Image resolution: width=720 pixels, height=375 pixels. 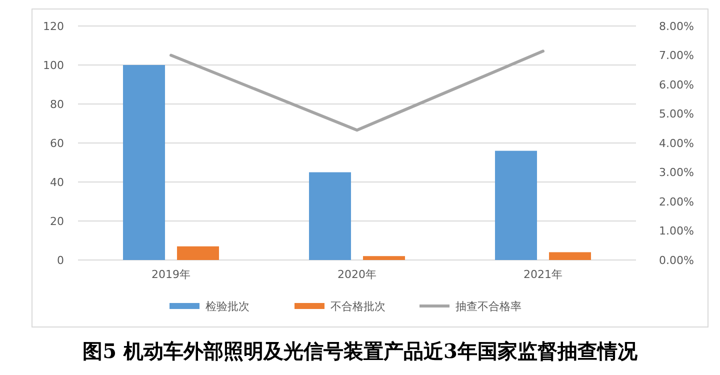 I want to click on y2-tick-label: 0.00%, so click(x=676, y=260).